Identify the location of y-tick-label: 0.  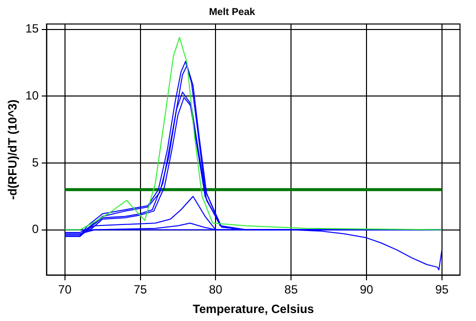
(36, 229).